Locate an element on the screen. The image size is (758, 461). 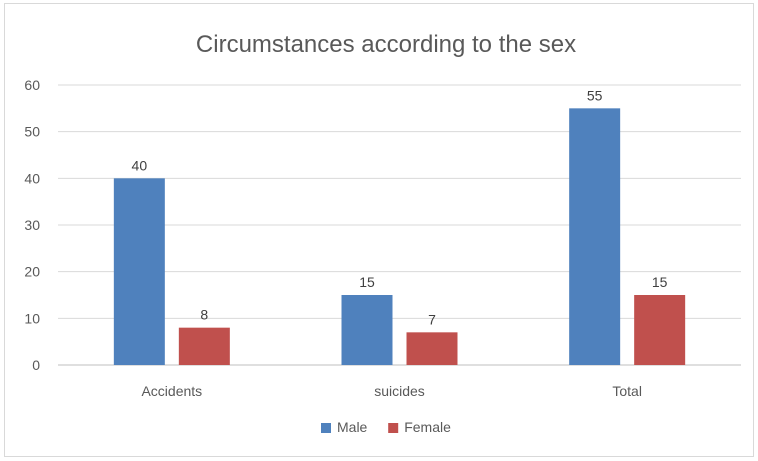
legend-label-male: Male is located at coordinates (352, 427).